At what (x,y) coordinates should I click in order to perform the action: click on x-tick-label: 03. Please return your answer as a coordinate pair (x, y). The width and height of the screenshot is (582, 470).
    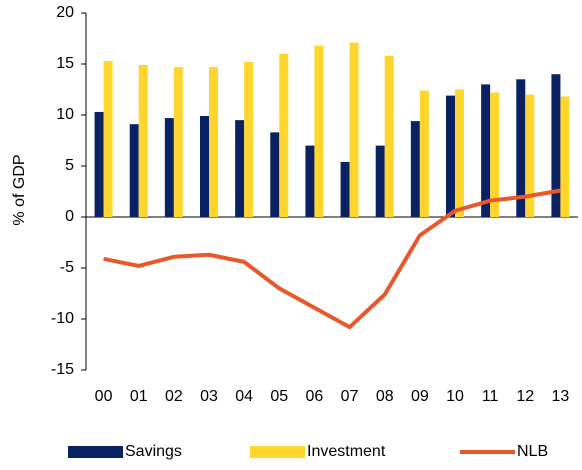
    Looking at the image, I should click on (209, 396).